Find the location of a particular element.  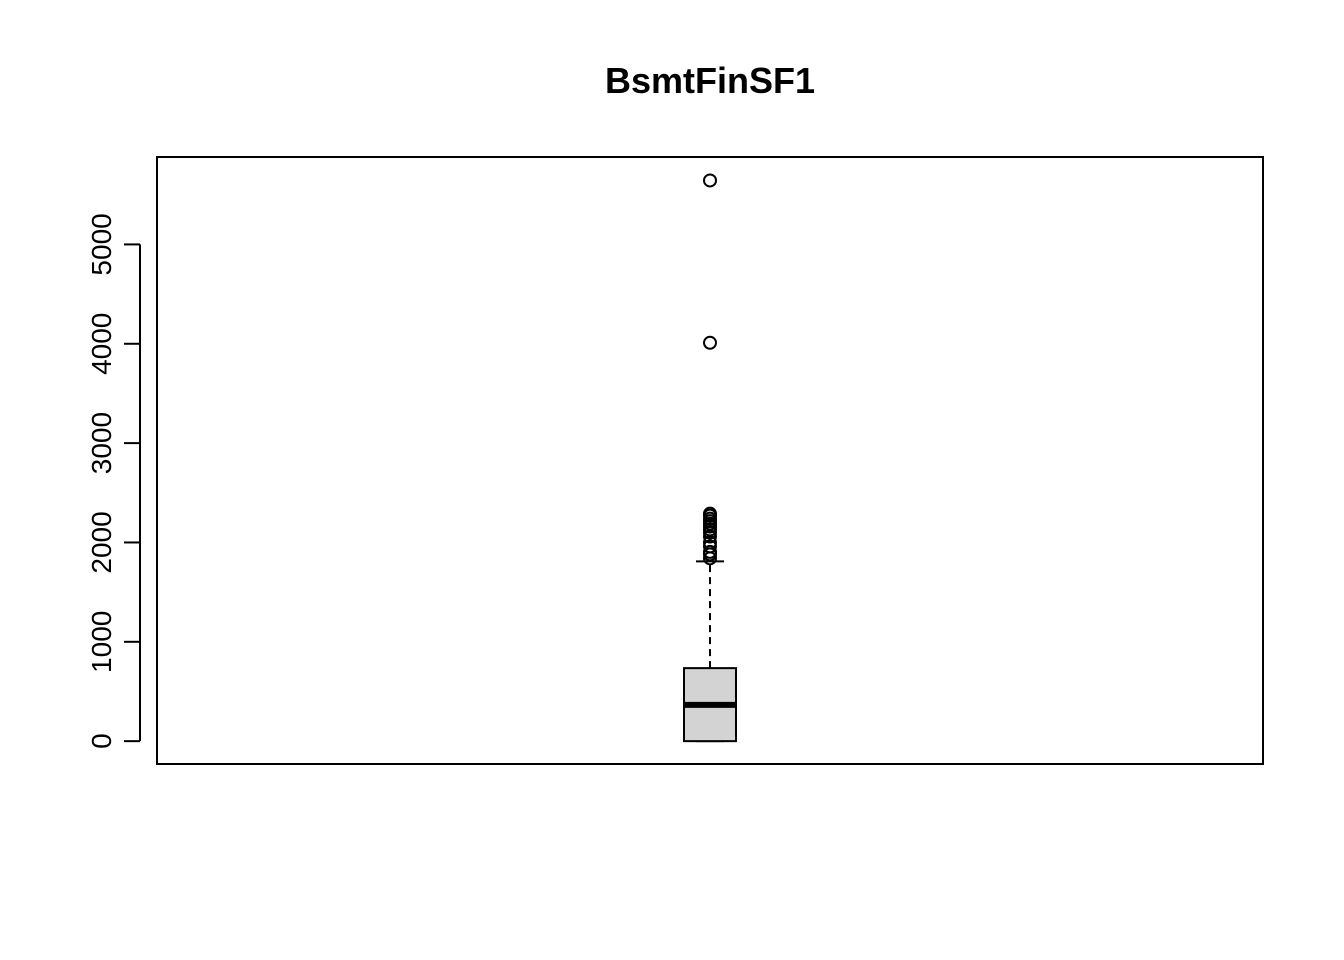

outliers-group is located at coordinates (710, 369).